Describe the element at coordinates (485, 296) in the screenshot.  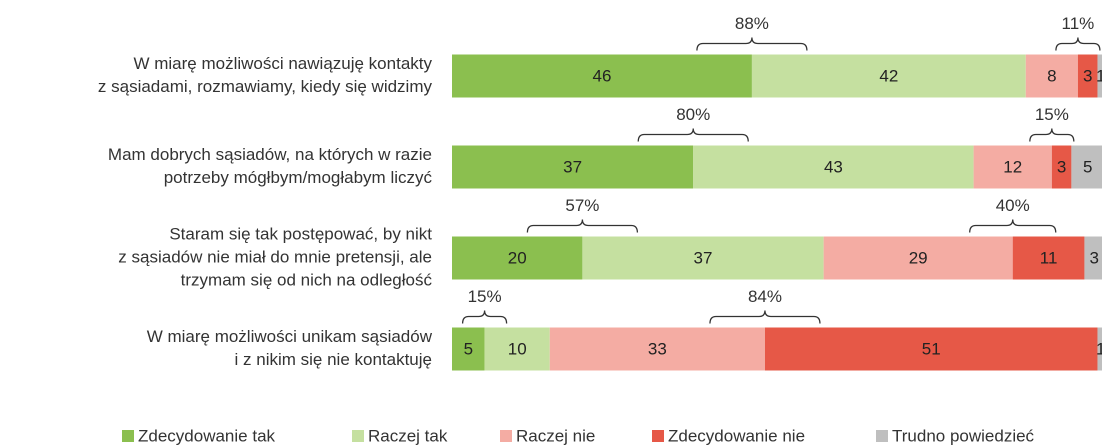
I see `net-positive-bracket-label: 15%` at that location.